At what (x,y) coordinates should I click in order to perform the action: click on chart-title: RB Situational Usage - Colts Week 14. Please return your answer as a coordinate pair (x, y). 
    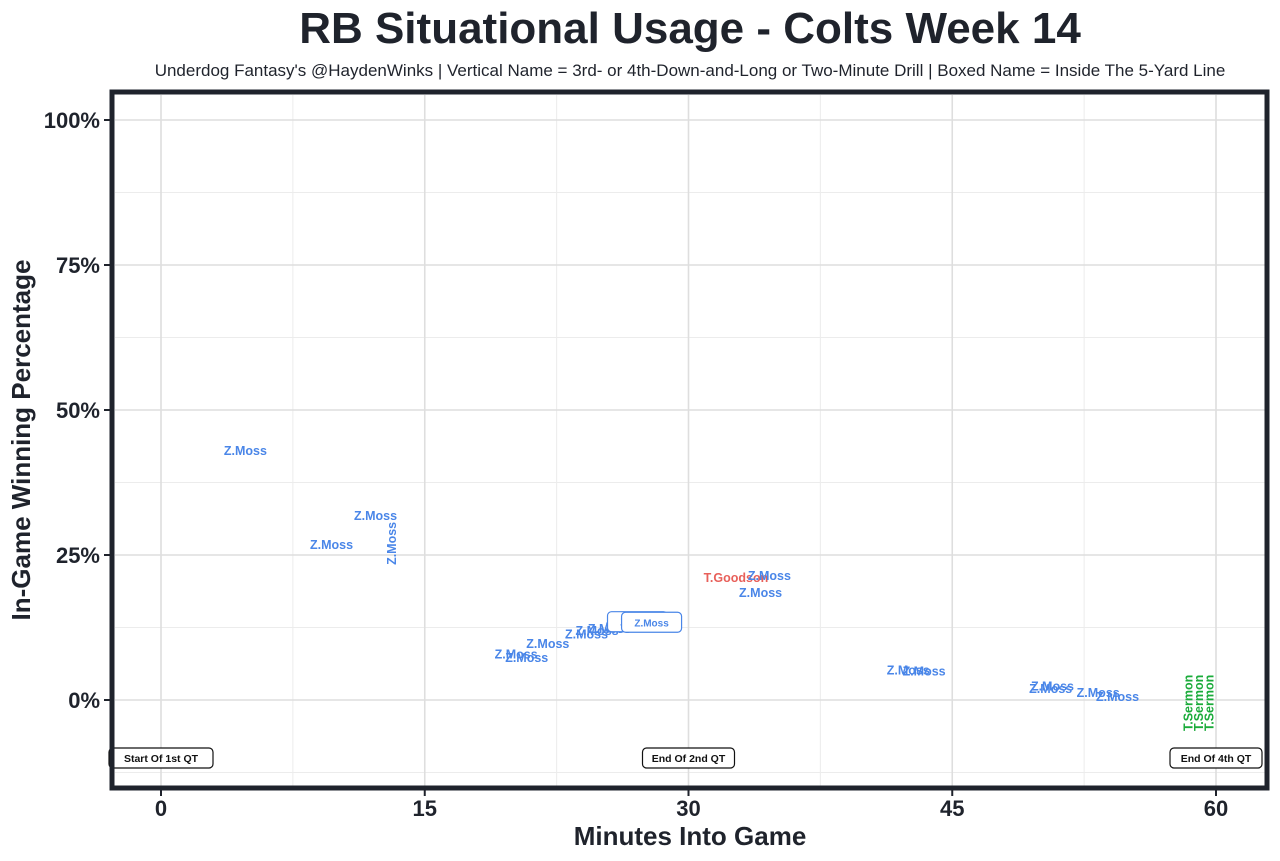
    Looking at the image, I should click on (690, 28).